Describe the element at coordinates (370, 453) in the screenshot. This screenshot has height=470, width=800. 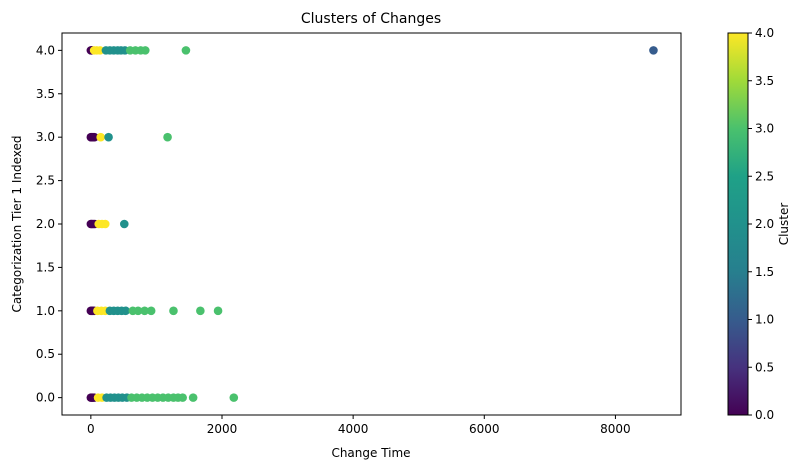
I see `x-axis-label: Change Time` at that location.